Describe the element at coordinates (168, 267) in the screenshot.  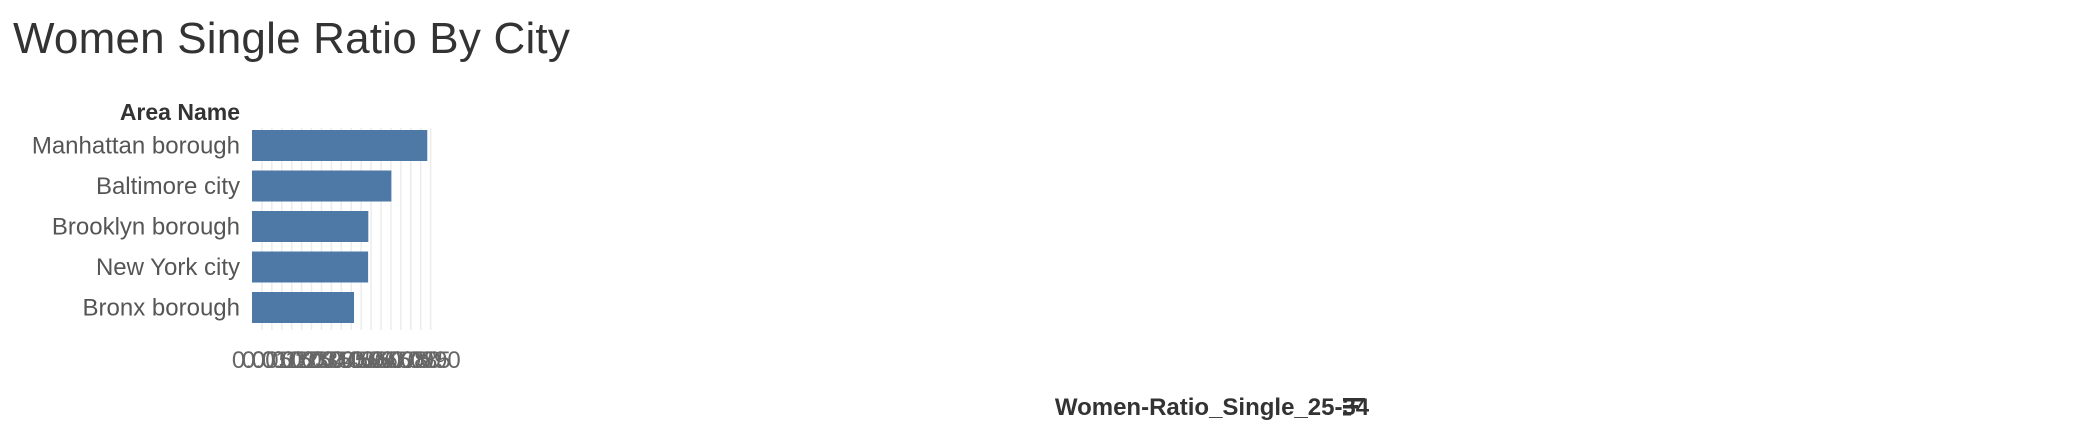
I see `category-label: New York city` at that location.